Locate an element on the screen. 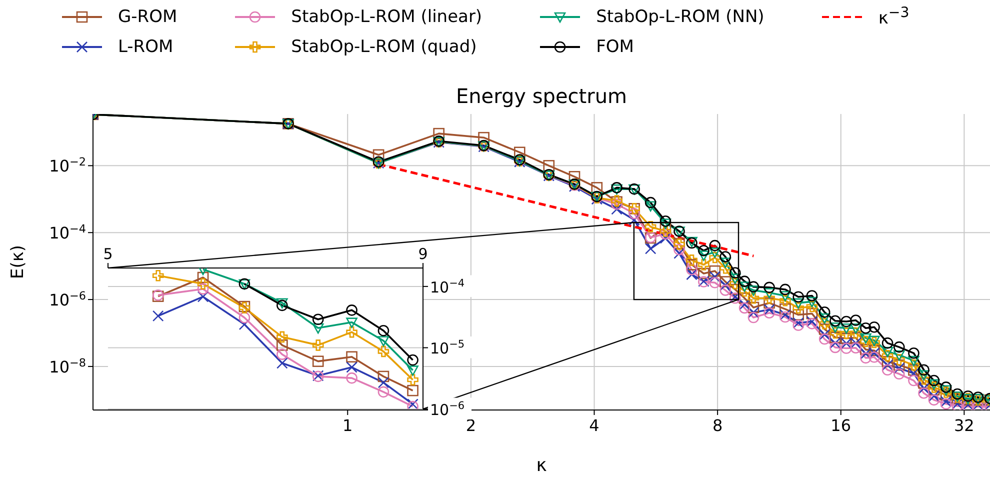 The height and width of the screenshot is (485, 990). y-tick-label: 10$^{−2}$ is located at coordinates (67, 165).